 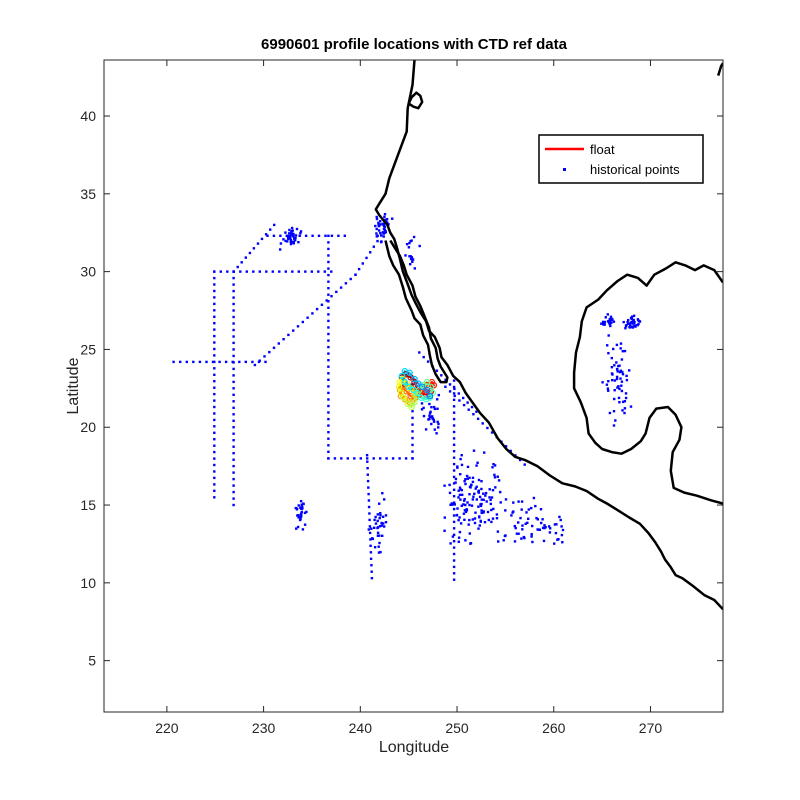 What do you see at coordinates (564, 169) in the screenshot?
I see `legend-historical-swatch` at bounding box center [564, 169].